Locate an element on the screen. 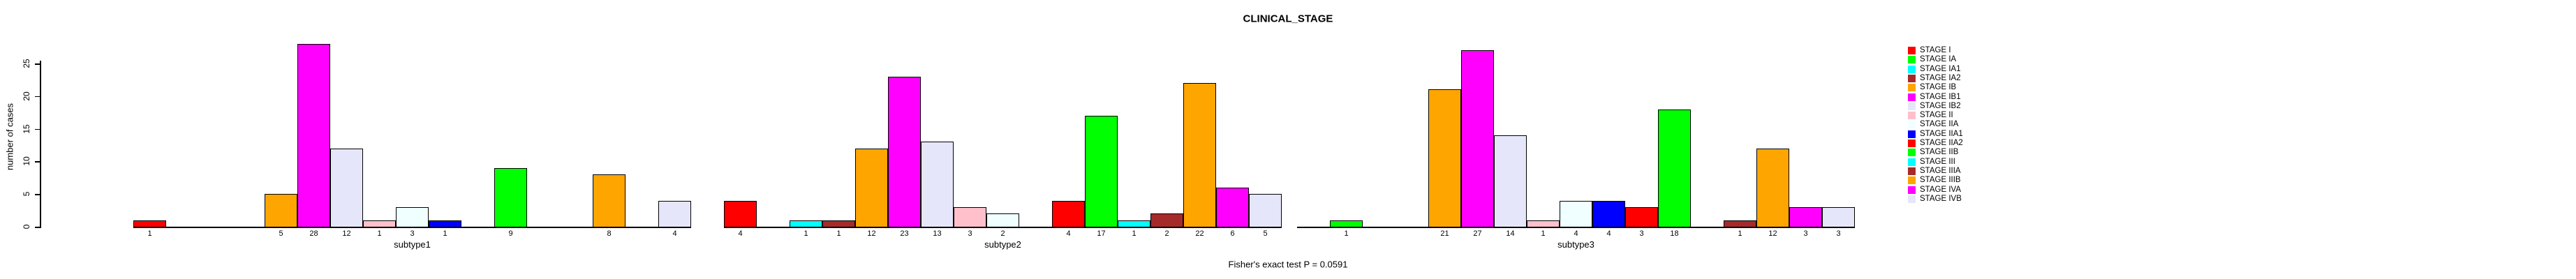 The height and width of the screenshot is (279, 2576). legend-label: STAGE IA is located at coordinates (1938, 59).